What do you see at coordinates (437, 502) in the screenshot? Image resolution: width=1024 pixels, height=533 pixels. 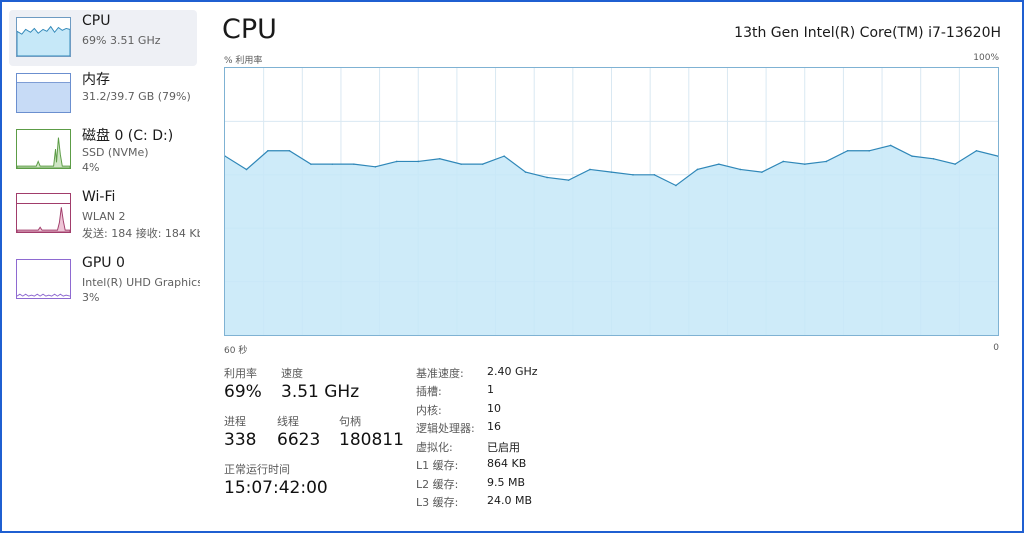 I see `spec-key-l3-cache: L3 缓存:` at bounding box center [437, 502].